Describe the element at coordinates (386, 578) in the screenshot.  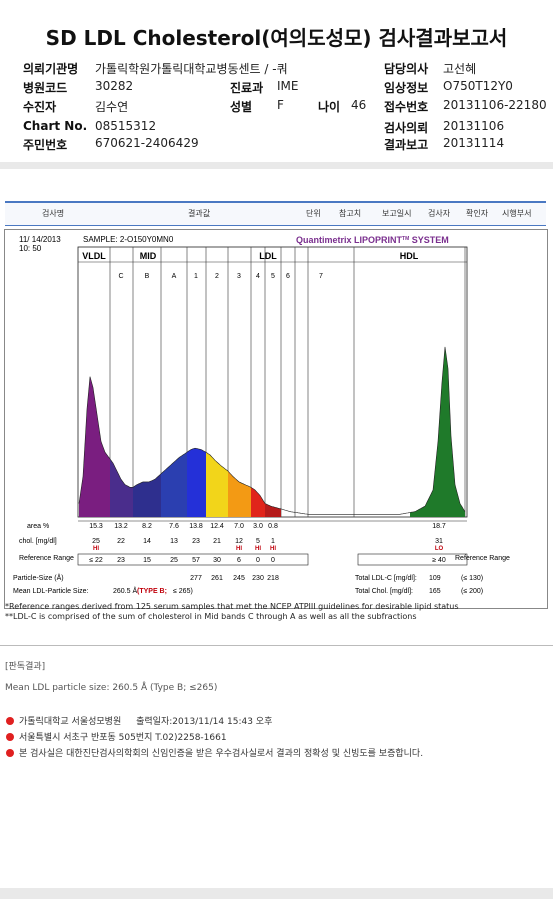
I see `total-ldl-label: Total LDL-C [mg/dl]:` at that location.